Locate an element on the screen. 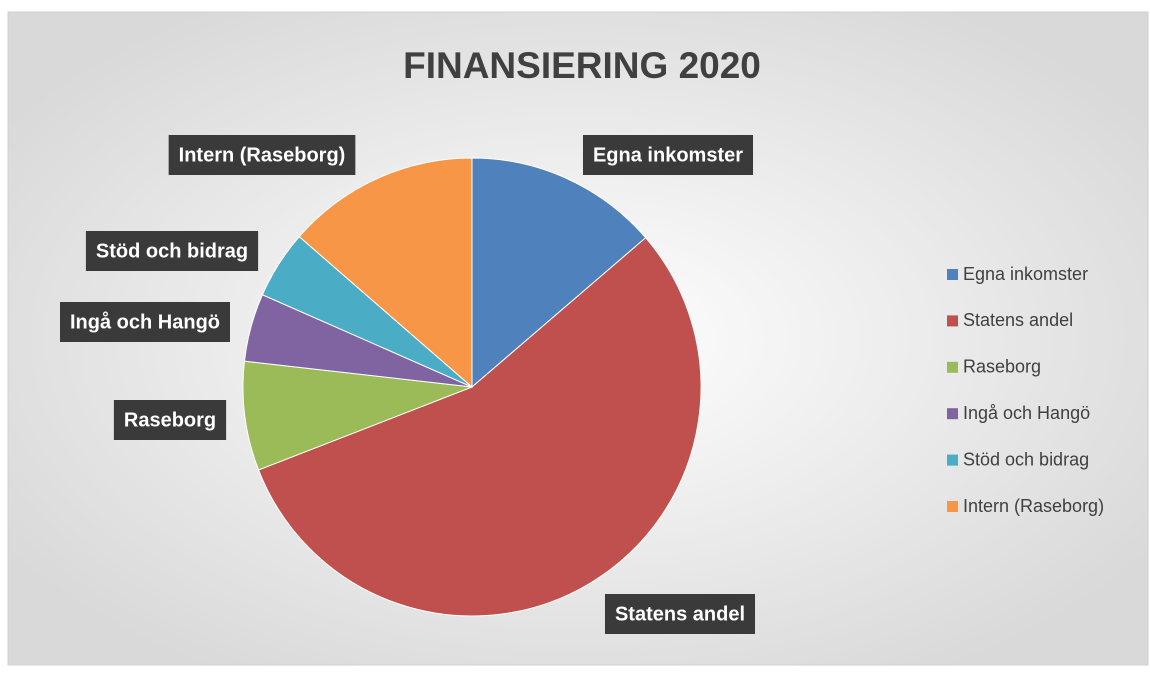 The image size is (1150, 682). data-label: Statens andel is located at coordinates (680, 614).